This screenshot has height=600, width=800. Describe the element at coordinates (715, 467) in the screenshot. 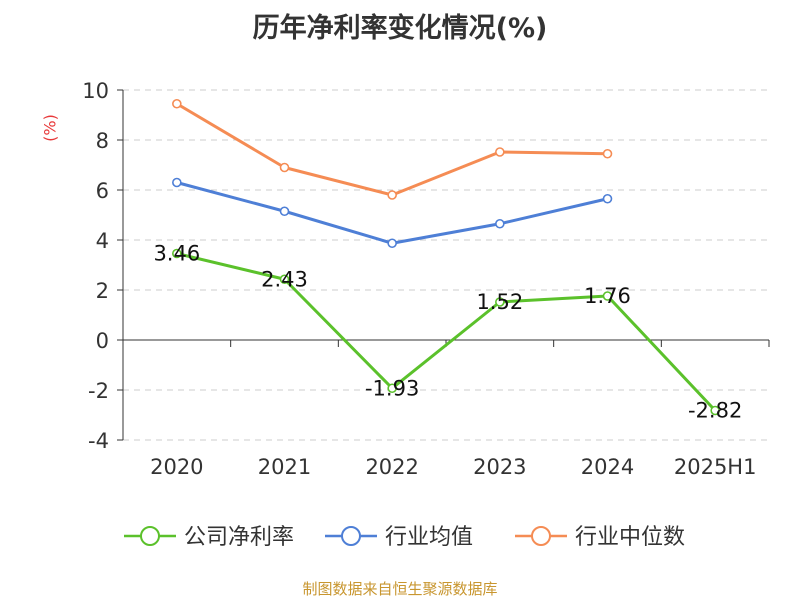

I see `x-tick-label: 2025H1` at that location.